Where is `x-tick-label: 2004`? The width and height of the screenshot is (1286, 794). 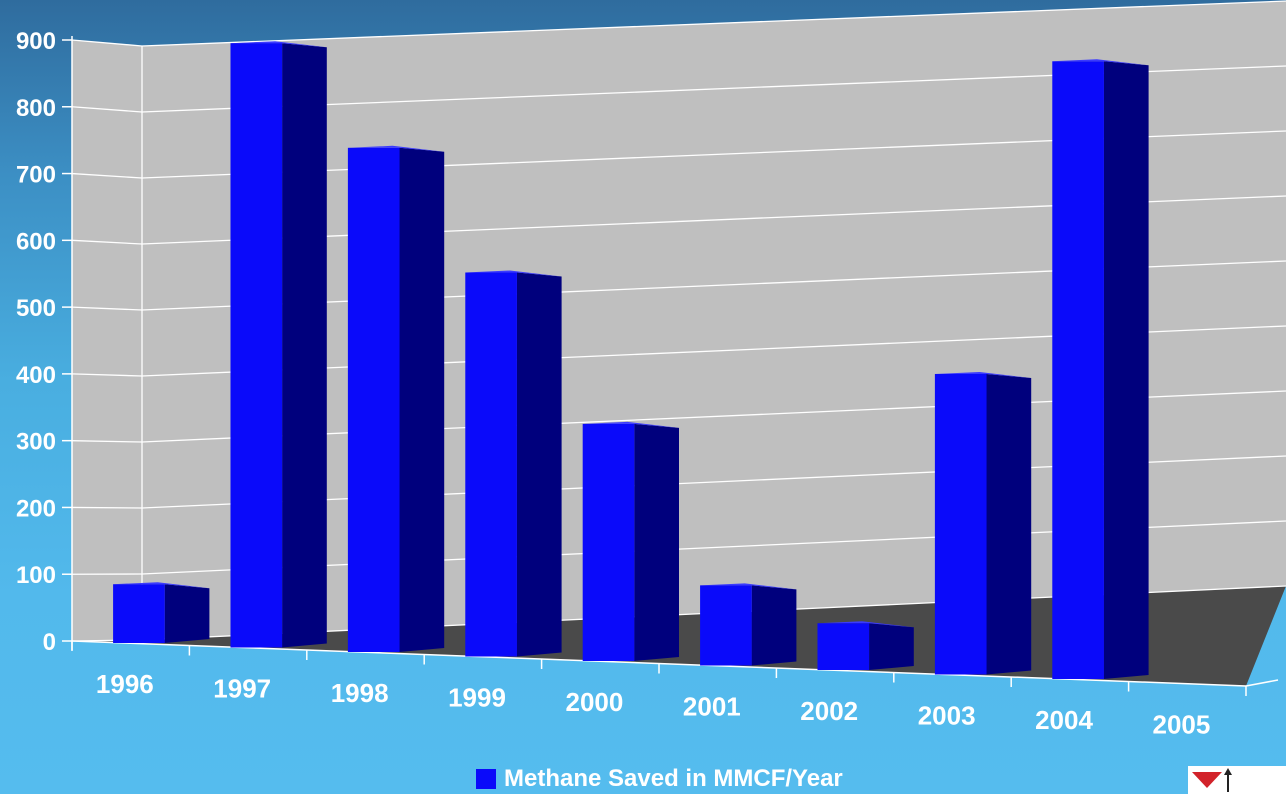
x-tick-label: 2004 is located at coordinates (1064, 720).